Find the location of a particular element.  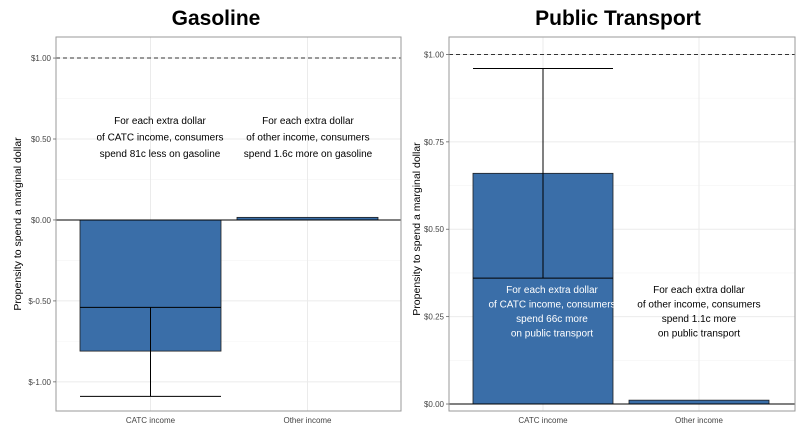

y-tick-label: $0.25 is located at coordinates (434, 317).